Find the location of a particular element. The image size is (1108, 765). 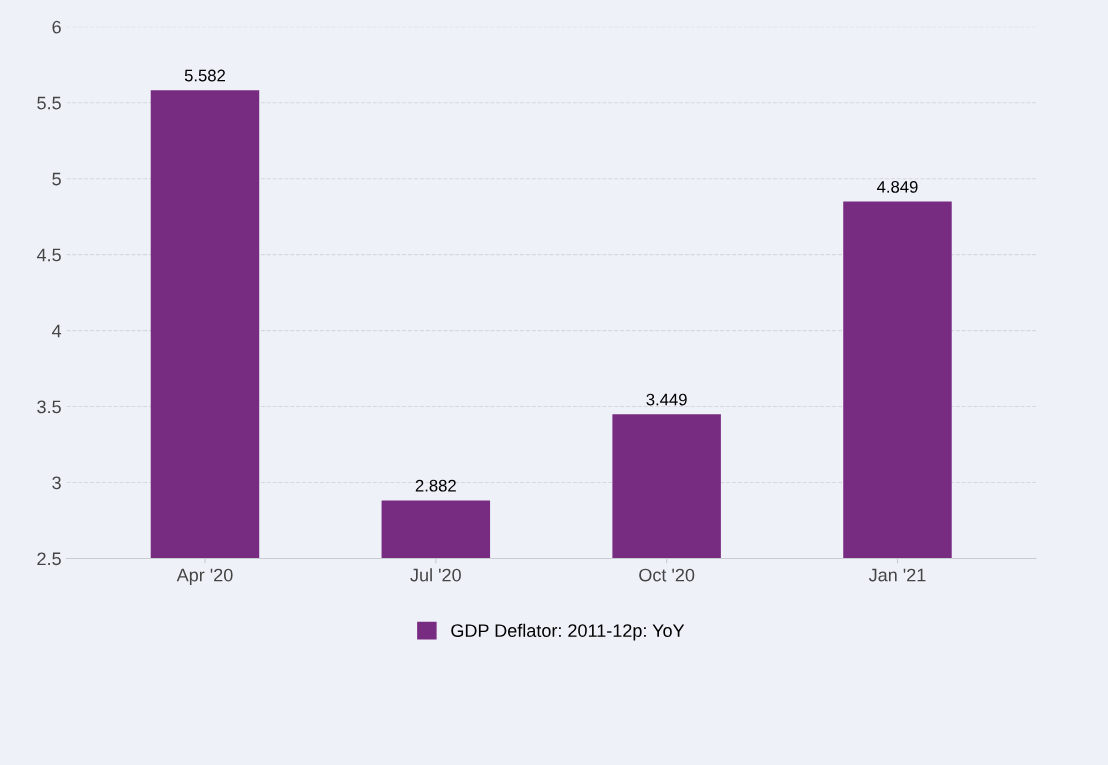

data-label: 5.582 is located at coordinates (204, 75).